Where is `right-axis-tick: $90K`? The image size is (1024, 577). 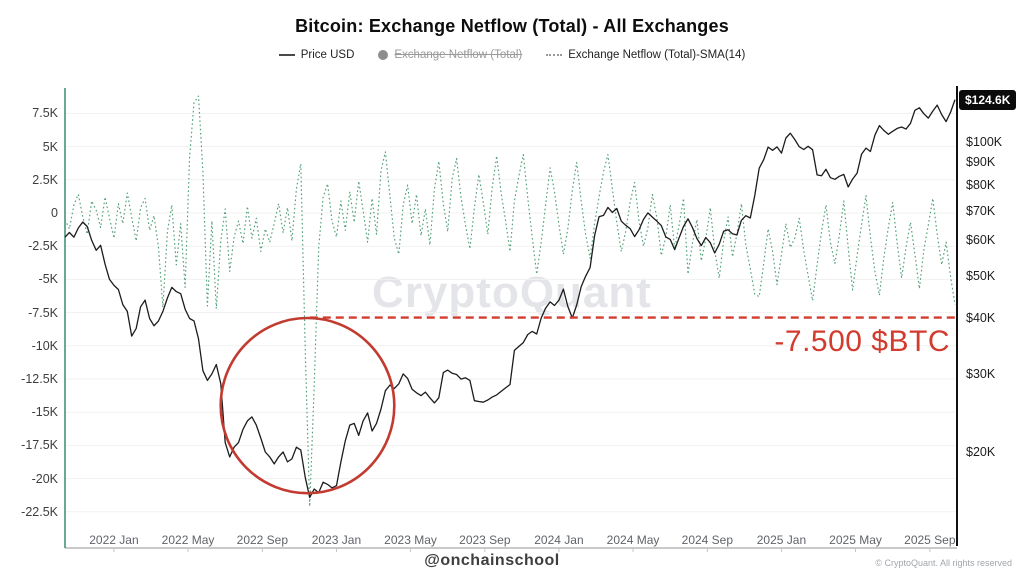 right-axis-tick: $90K is located at coordinates (981, 162).